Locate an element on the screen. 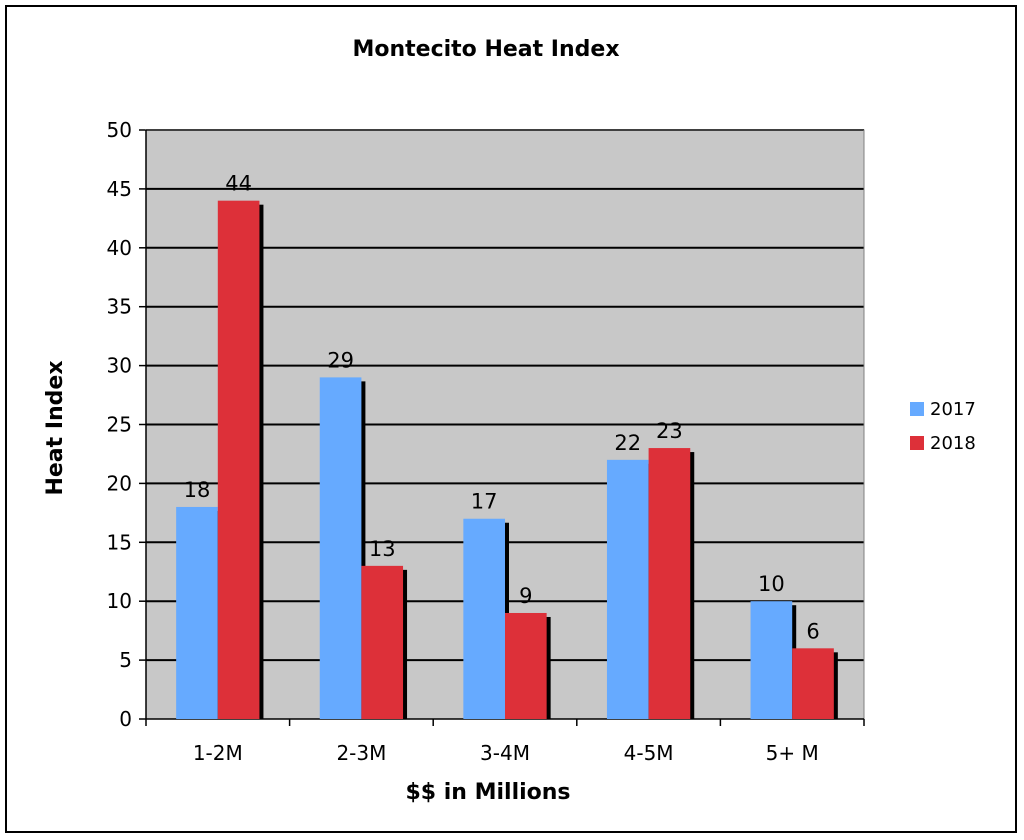 Image resolution: width=1024 pixels, height=840 pixels. legend-label-2017: 2017 is located at coordinates (953, 409).